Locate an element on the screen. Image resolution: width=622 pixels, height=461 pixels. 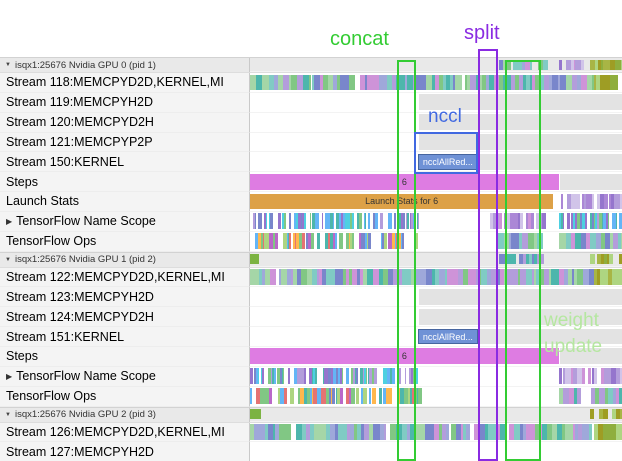
row-label: ▶ TensorFlow Name Scope is located at coordinates (125, 376).